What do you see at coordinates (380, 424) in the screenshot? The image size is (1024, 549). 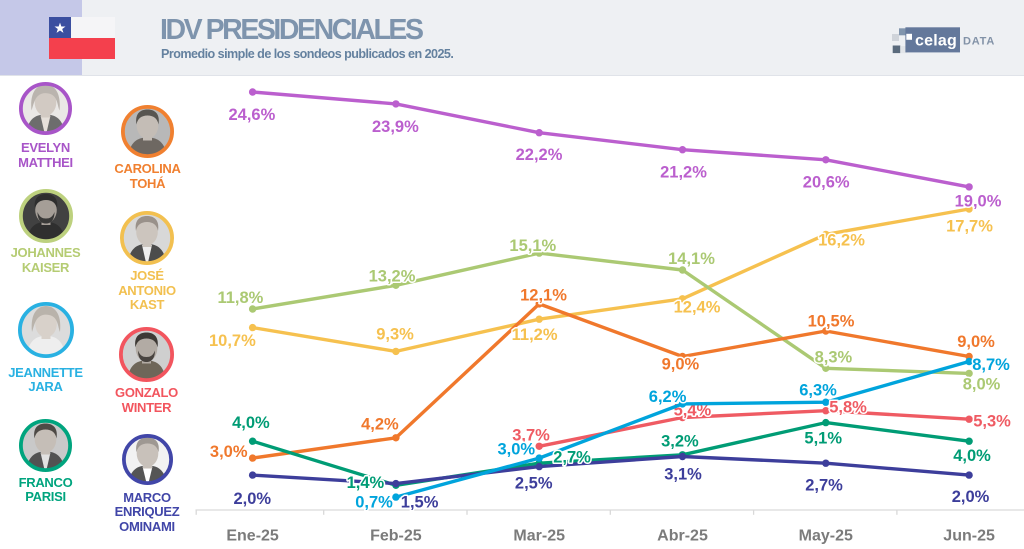 I see `svg-text: 4,2%` at bounding box center [380, 424].